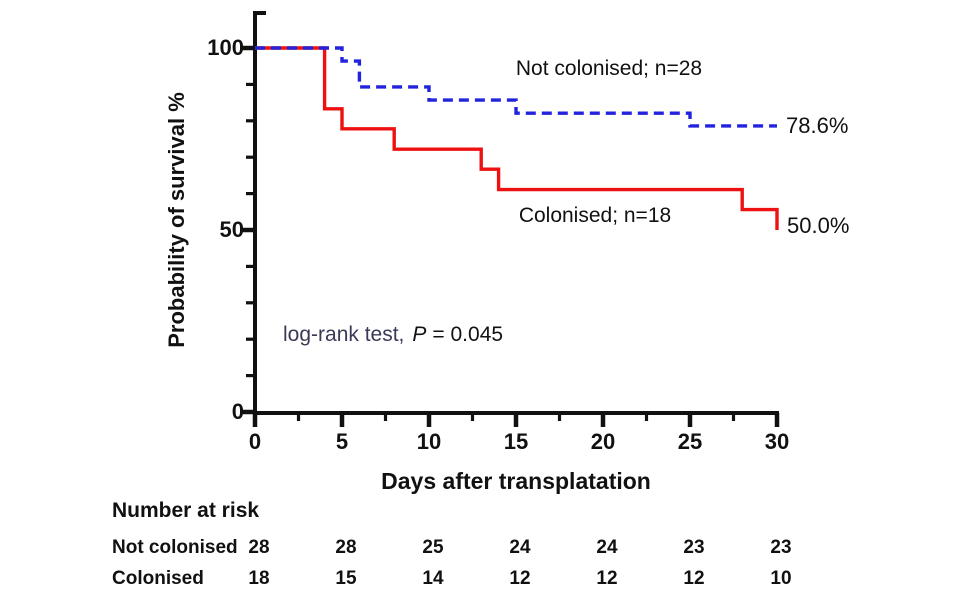  What do you see at coordinates (433, 547) in the screenshot?
I see `risk-value: 25` at bounding box center [433, 547].